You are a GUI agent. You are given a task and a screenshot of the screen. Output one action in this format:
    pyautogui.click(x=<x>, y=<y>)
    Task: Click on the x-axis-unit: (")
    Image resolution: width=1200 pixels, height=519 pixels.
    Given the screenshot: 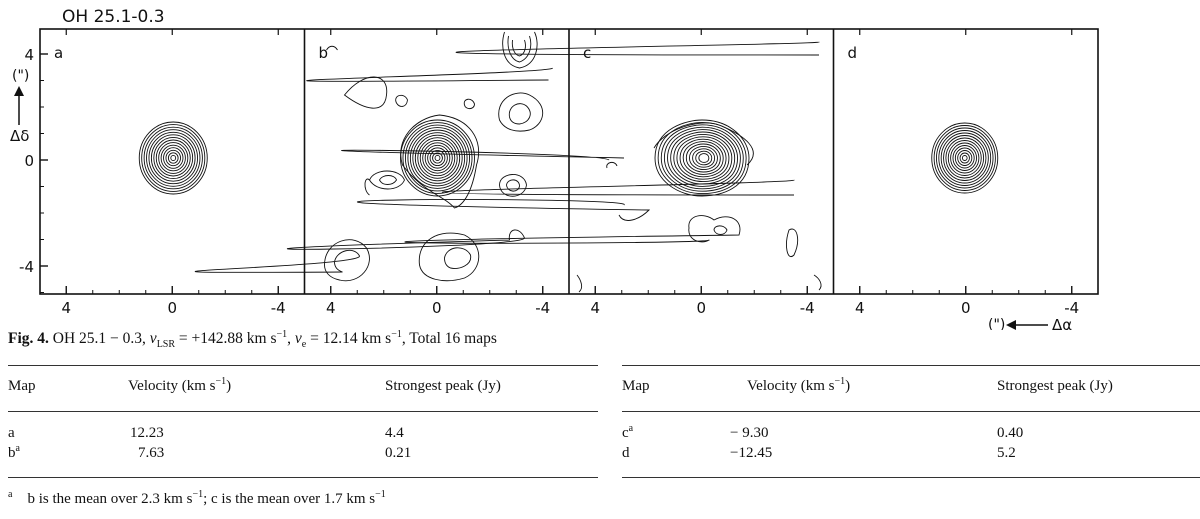 What is the action you would take?
    pyautogui.click(x=996, y=323)
    